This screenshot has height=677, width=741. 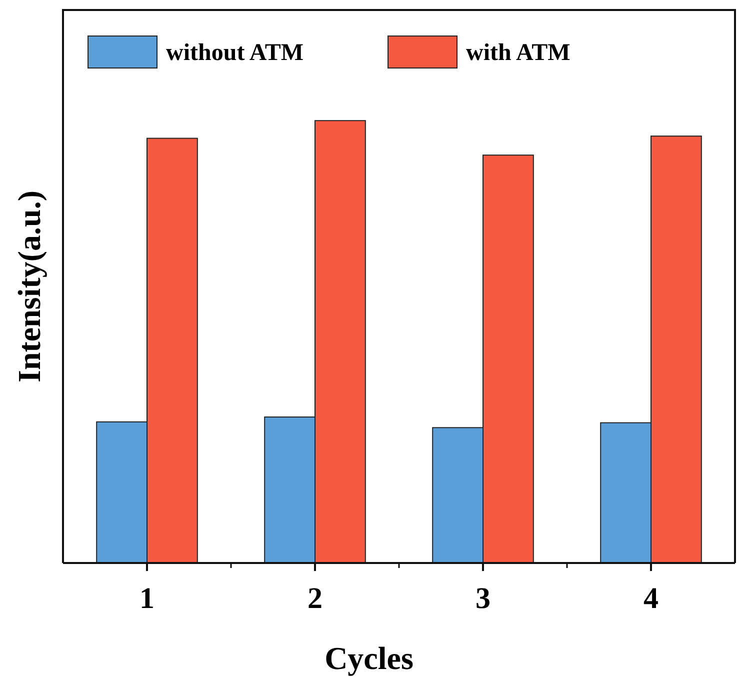 I want to click on x-axis-title: Cycles, so click(x=369, y=658).